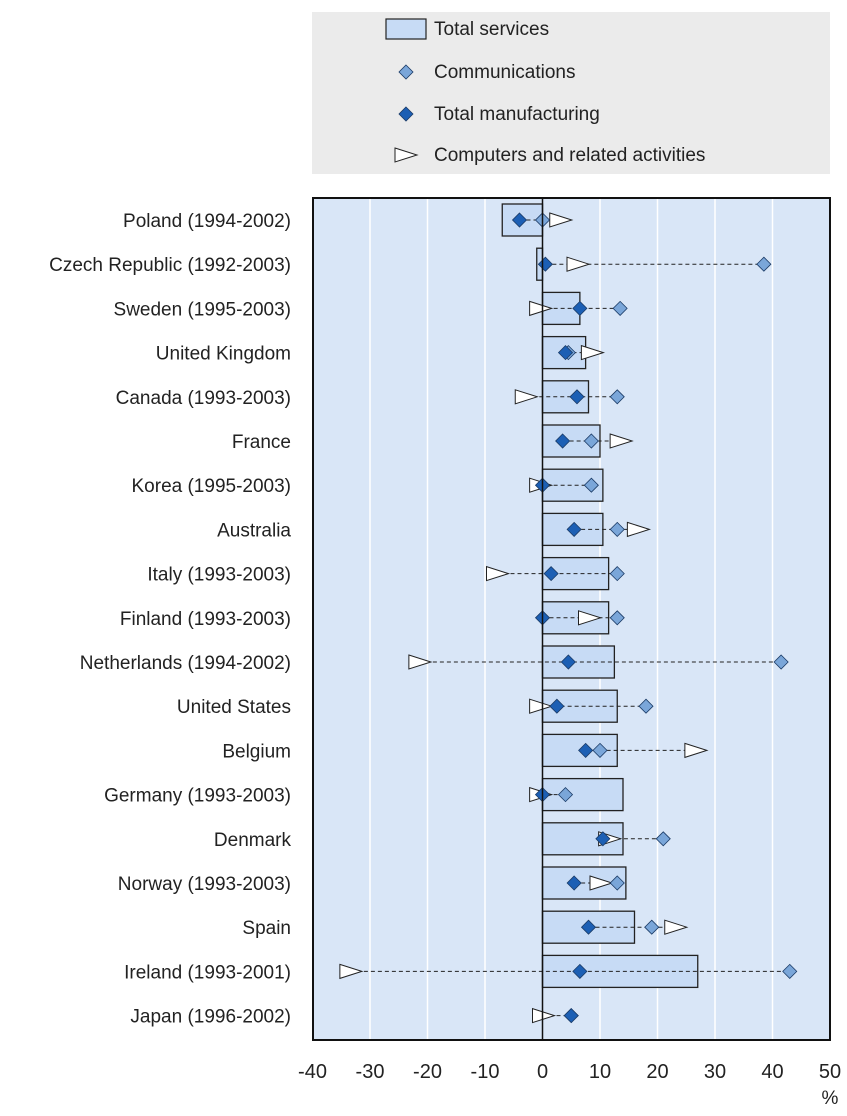 The image size is (847, 1116). What do you see at coordinates (210, 1017) in the screenshot?
I see `category-label: Japan (1996-2002)` at bounding box center [210, 1017].